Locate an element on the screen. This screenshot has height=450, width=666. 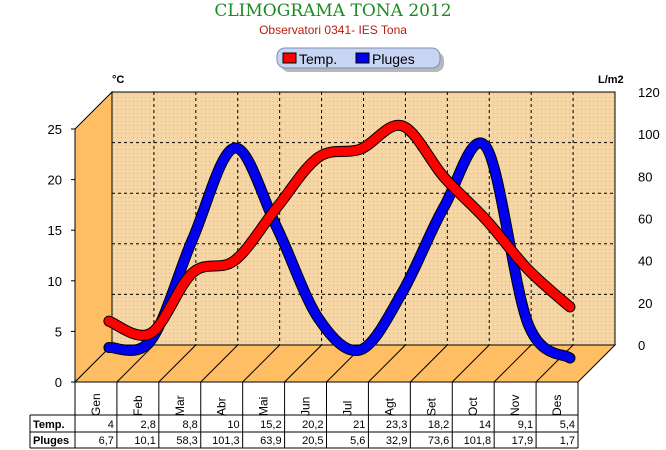
table-row-label: Temp. is located at coordinates (49, 425).